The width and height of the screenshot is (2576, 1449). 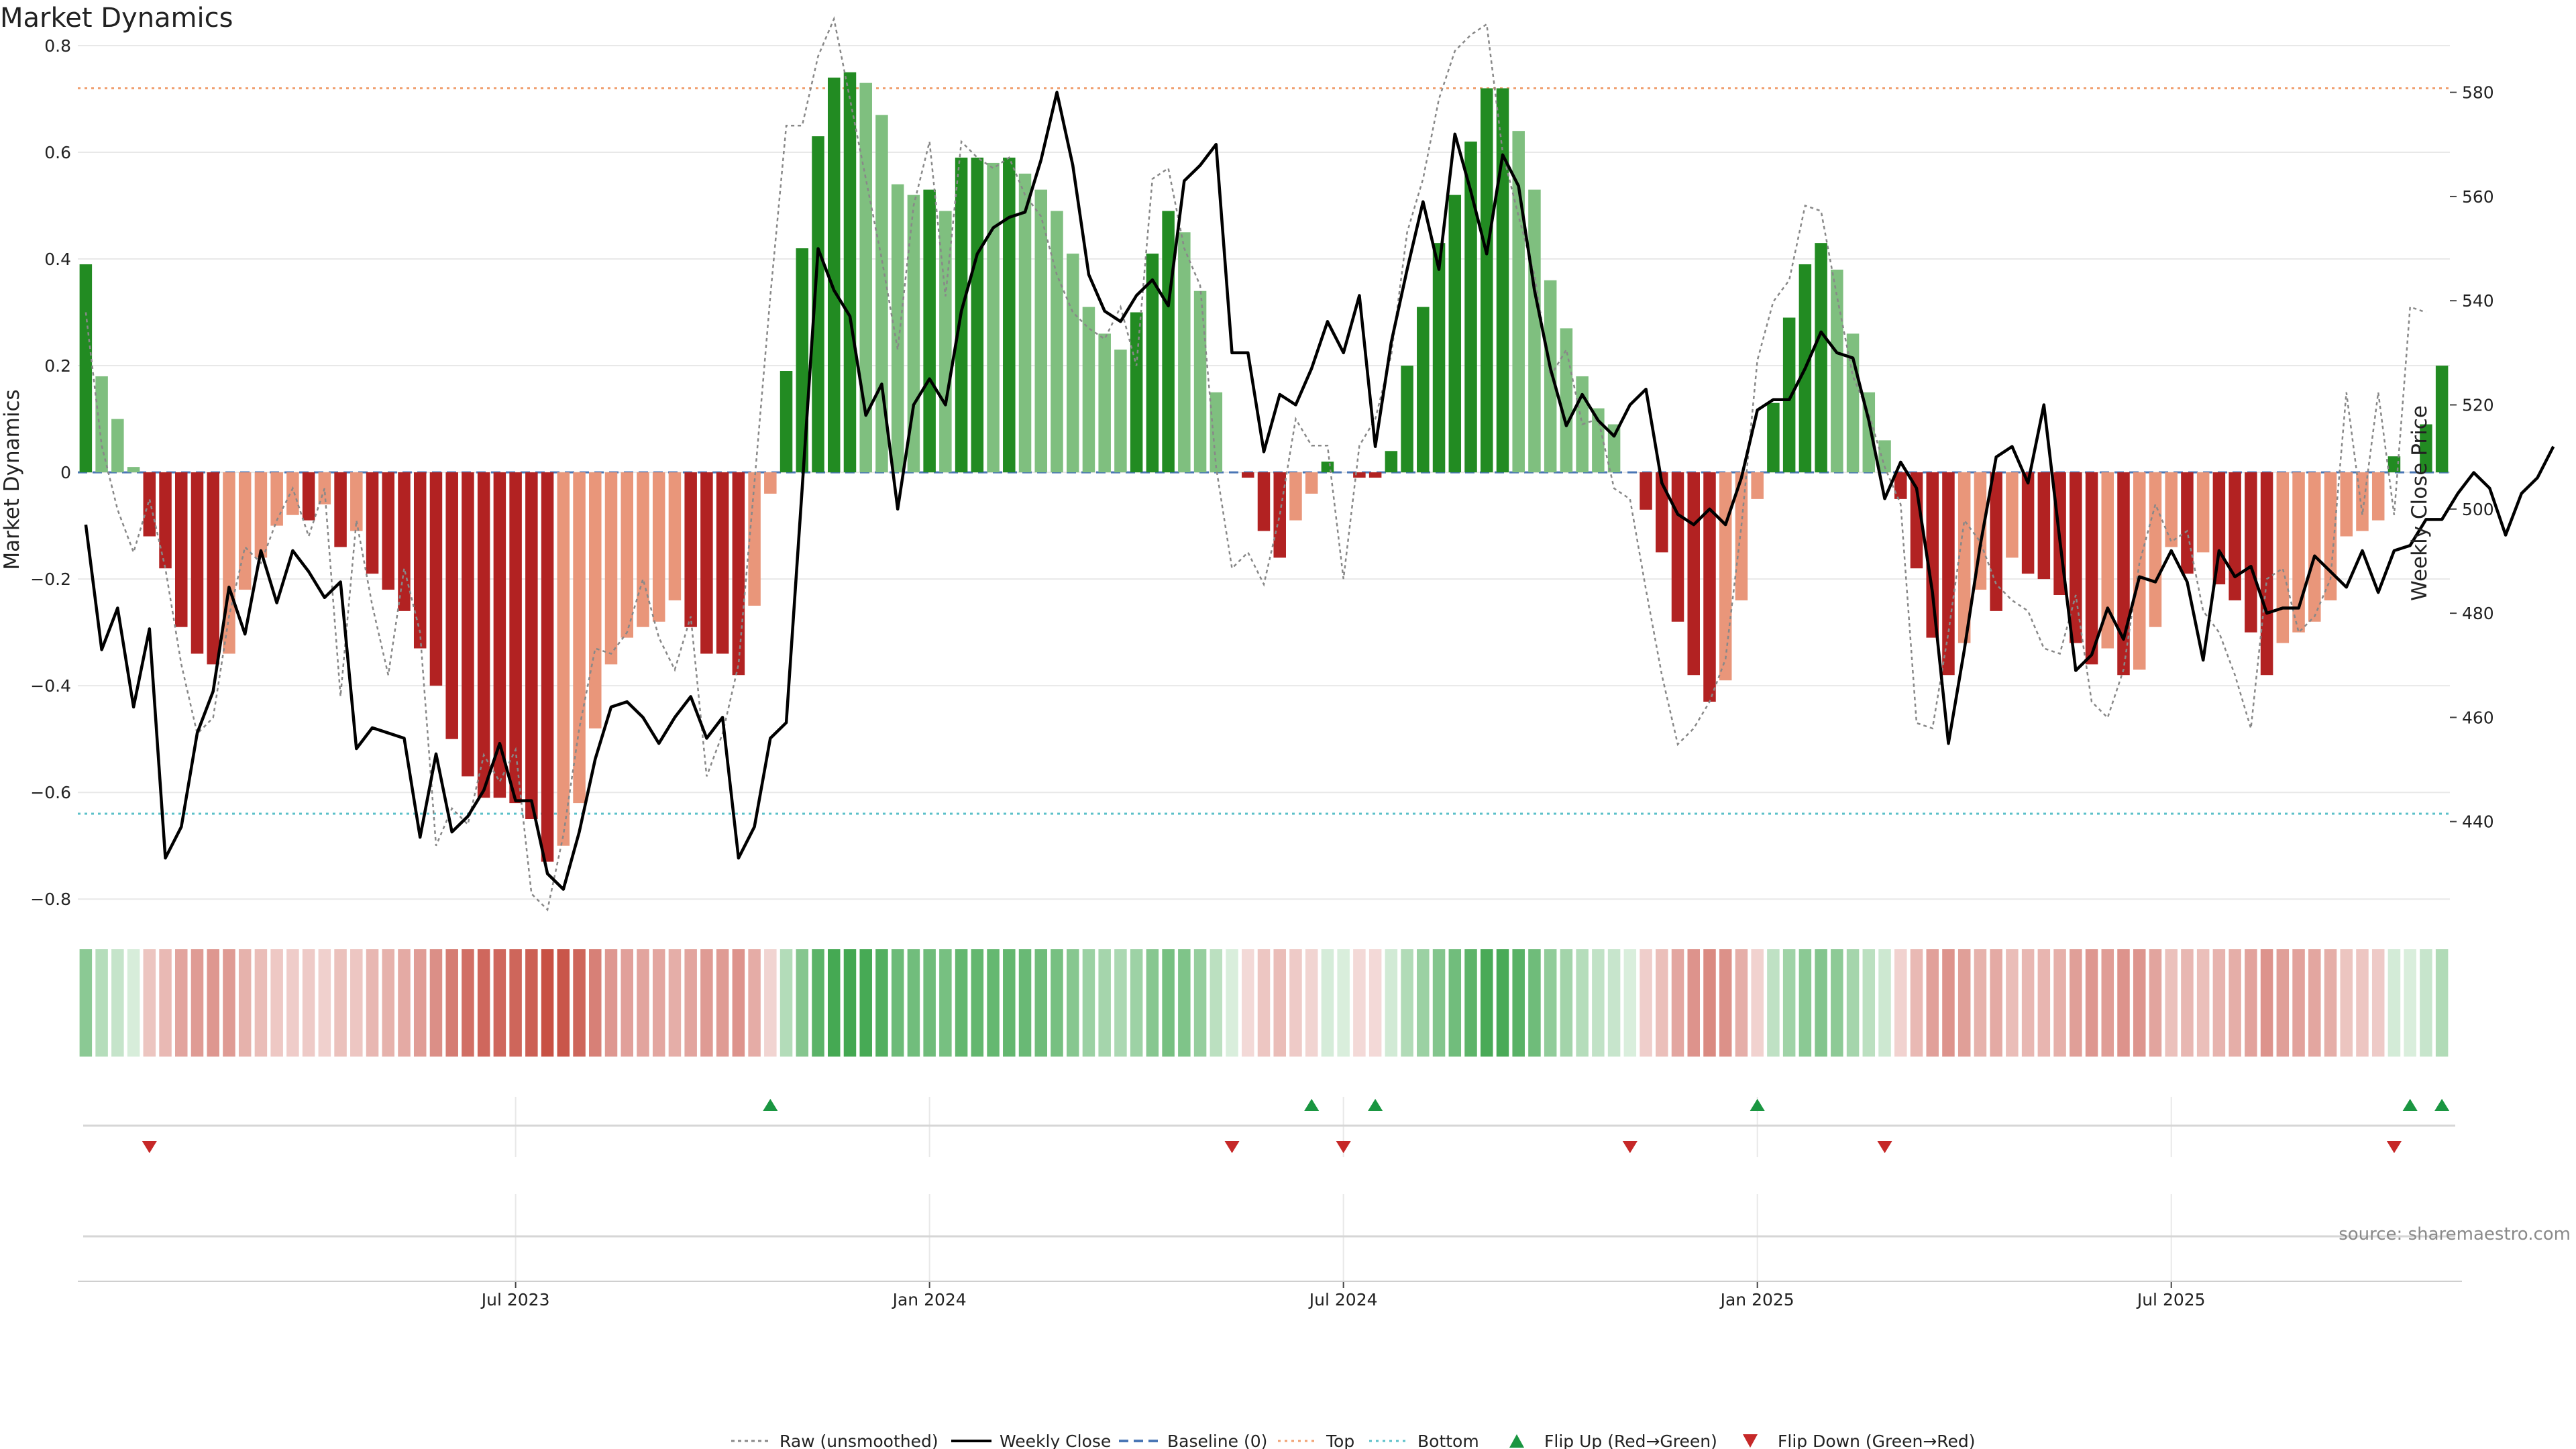 I want to click on x-tick-label: Jul 2025, so click(x=2171, y=1299).